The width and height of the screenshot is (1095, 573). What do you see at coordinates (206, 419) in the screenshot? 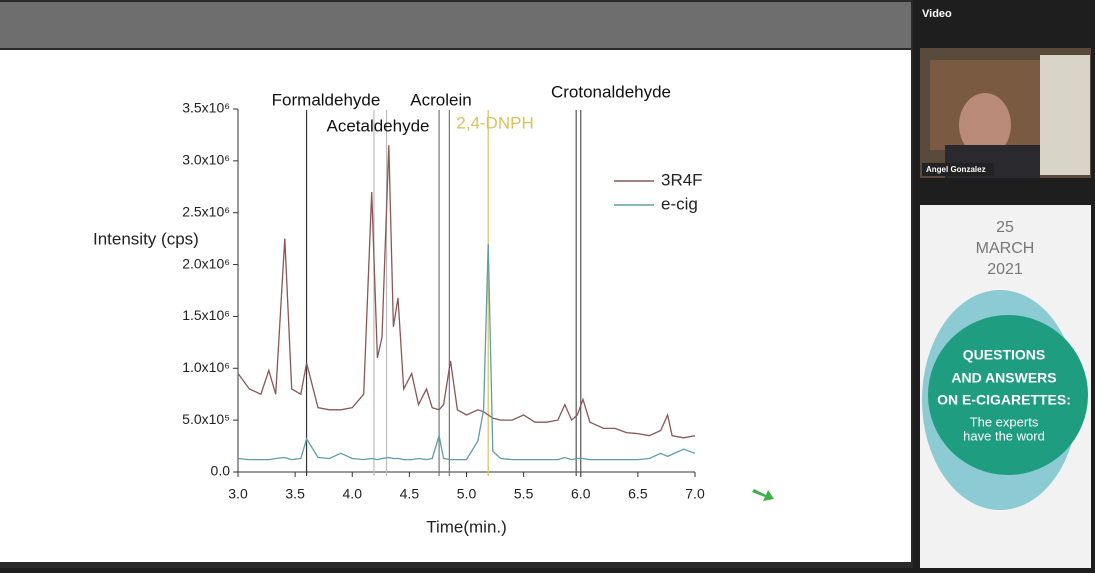
I see `y-tick-label: 5.0x10⁵` at bounding box center [206, 419].